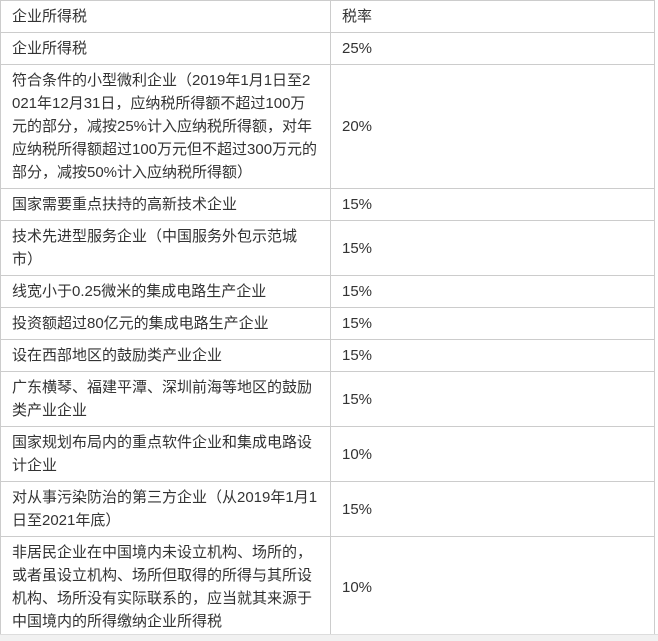  Describe the element at coordinates (492, 126) in the screenshot. I see `rate-cell: 20%` at that location.